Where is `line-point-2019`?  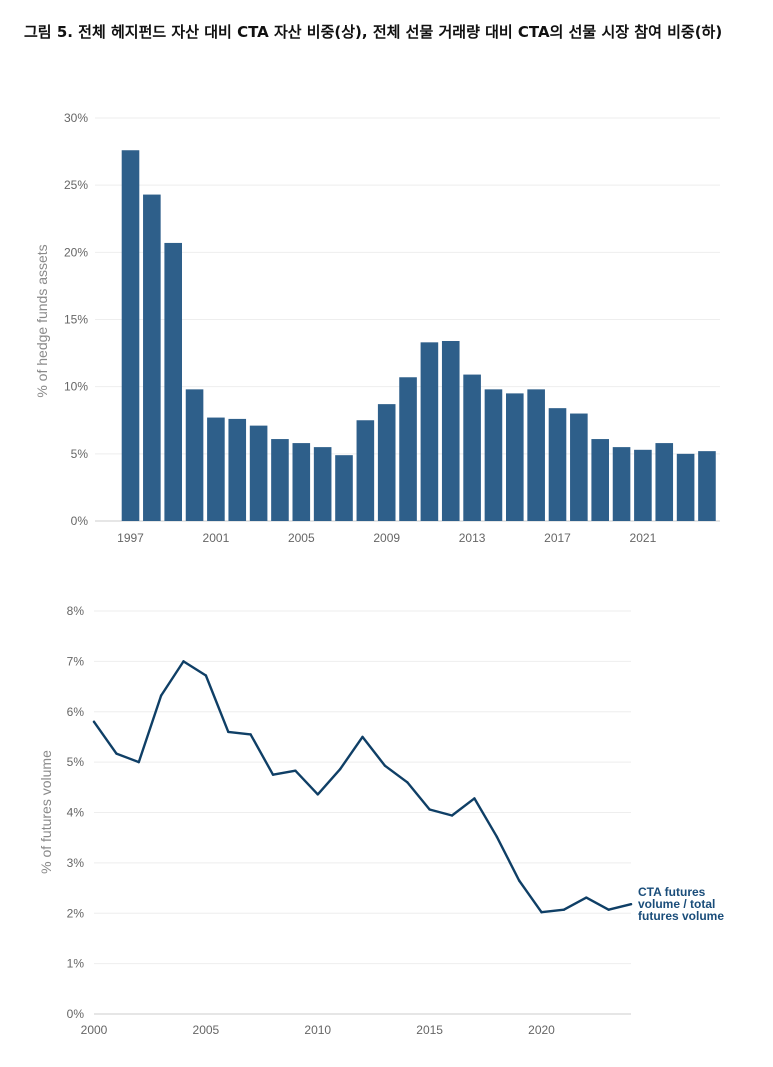 line-point-2019 is located at coordinates (519, 880).